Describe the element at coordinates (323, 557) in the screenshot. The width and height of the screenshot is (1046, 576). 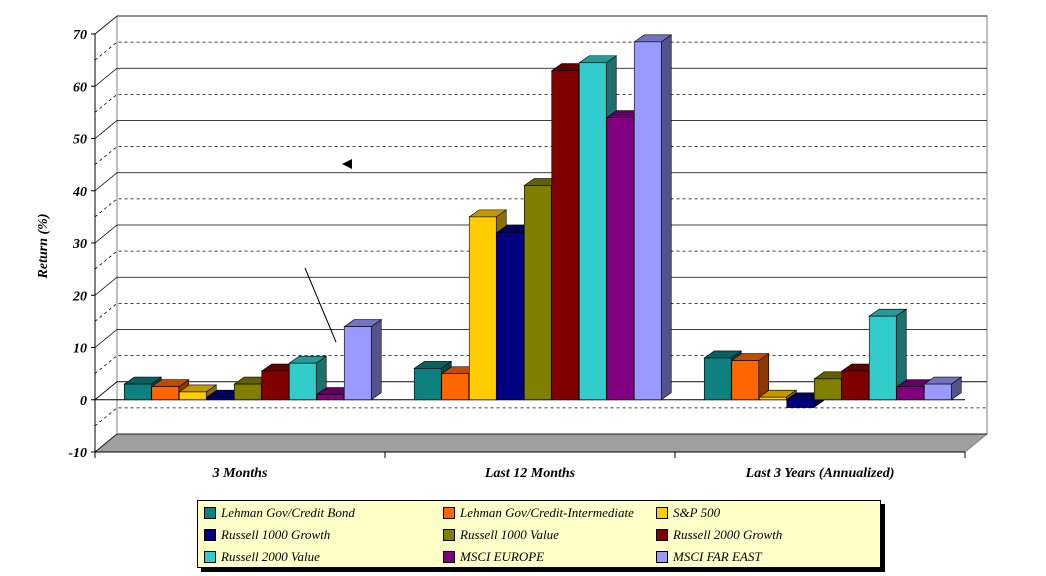
I see `legend-item: Russell 2000 Value` at that location.